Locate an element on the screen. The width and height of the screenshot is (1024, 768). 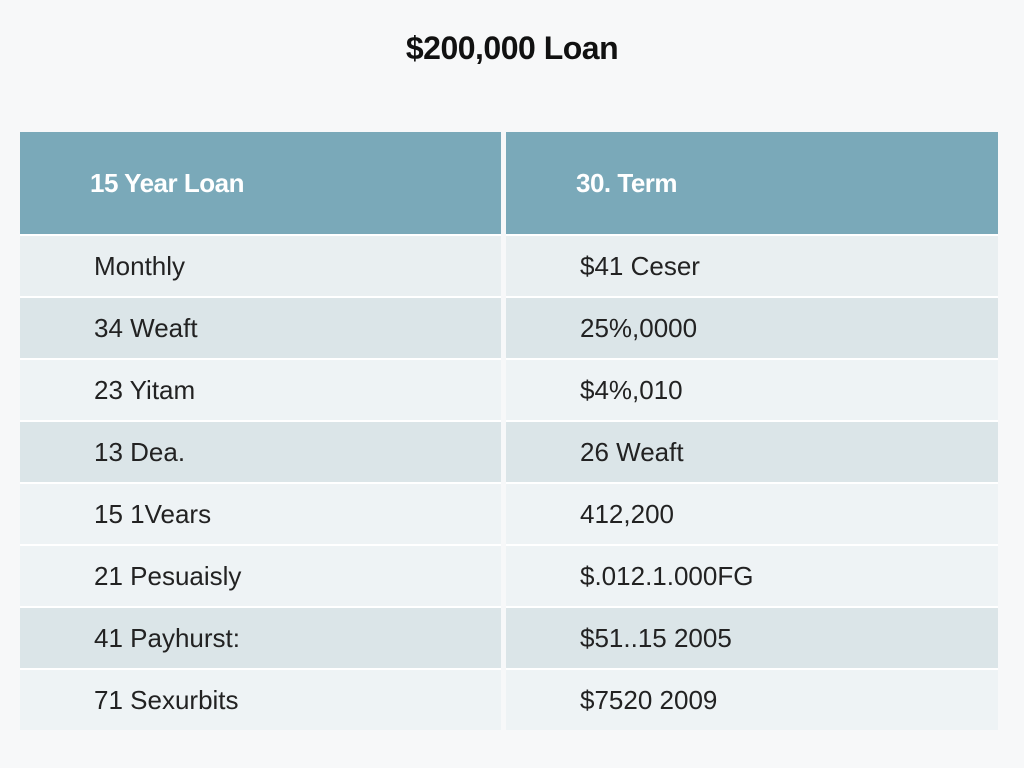
table-cell: 21 Pesuaisly is located at coordinates (260, 575).